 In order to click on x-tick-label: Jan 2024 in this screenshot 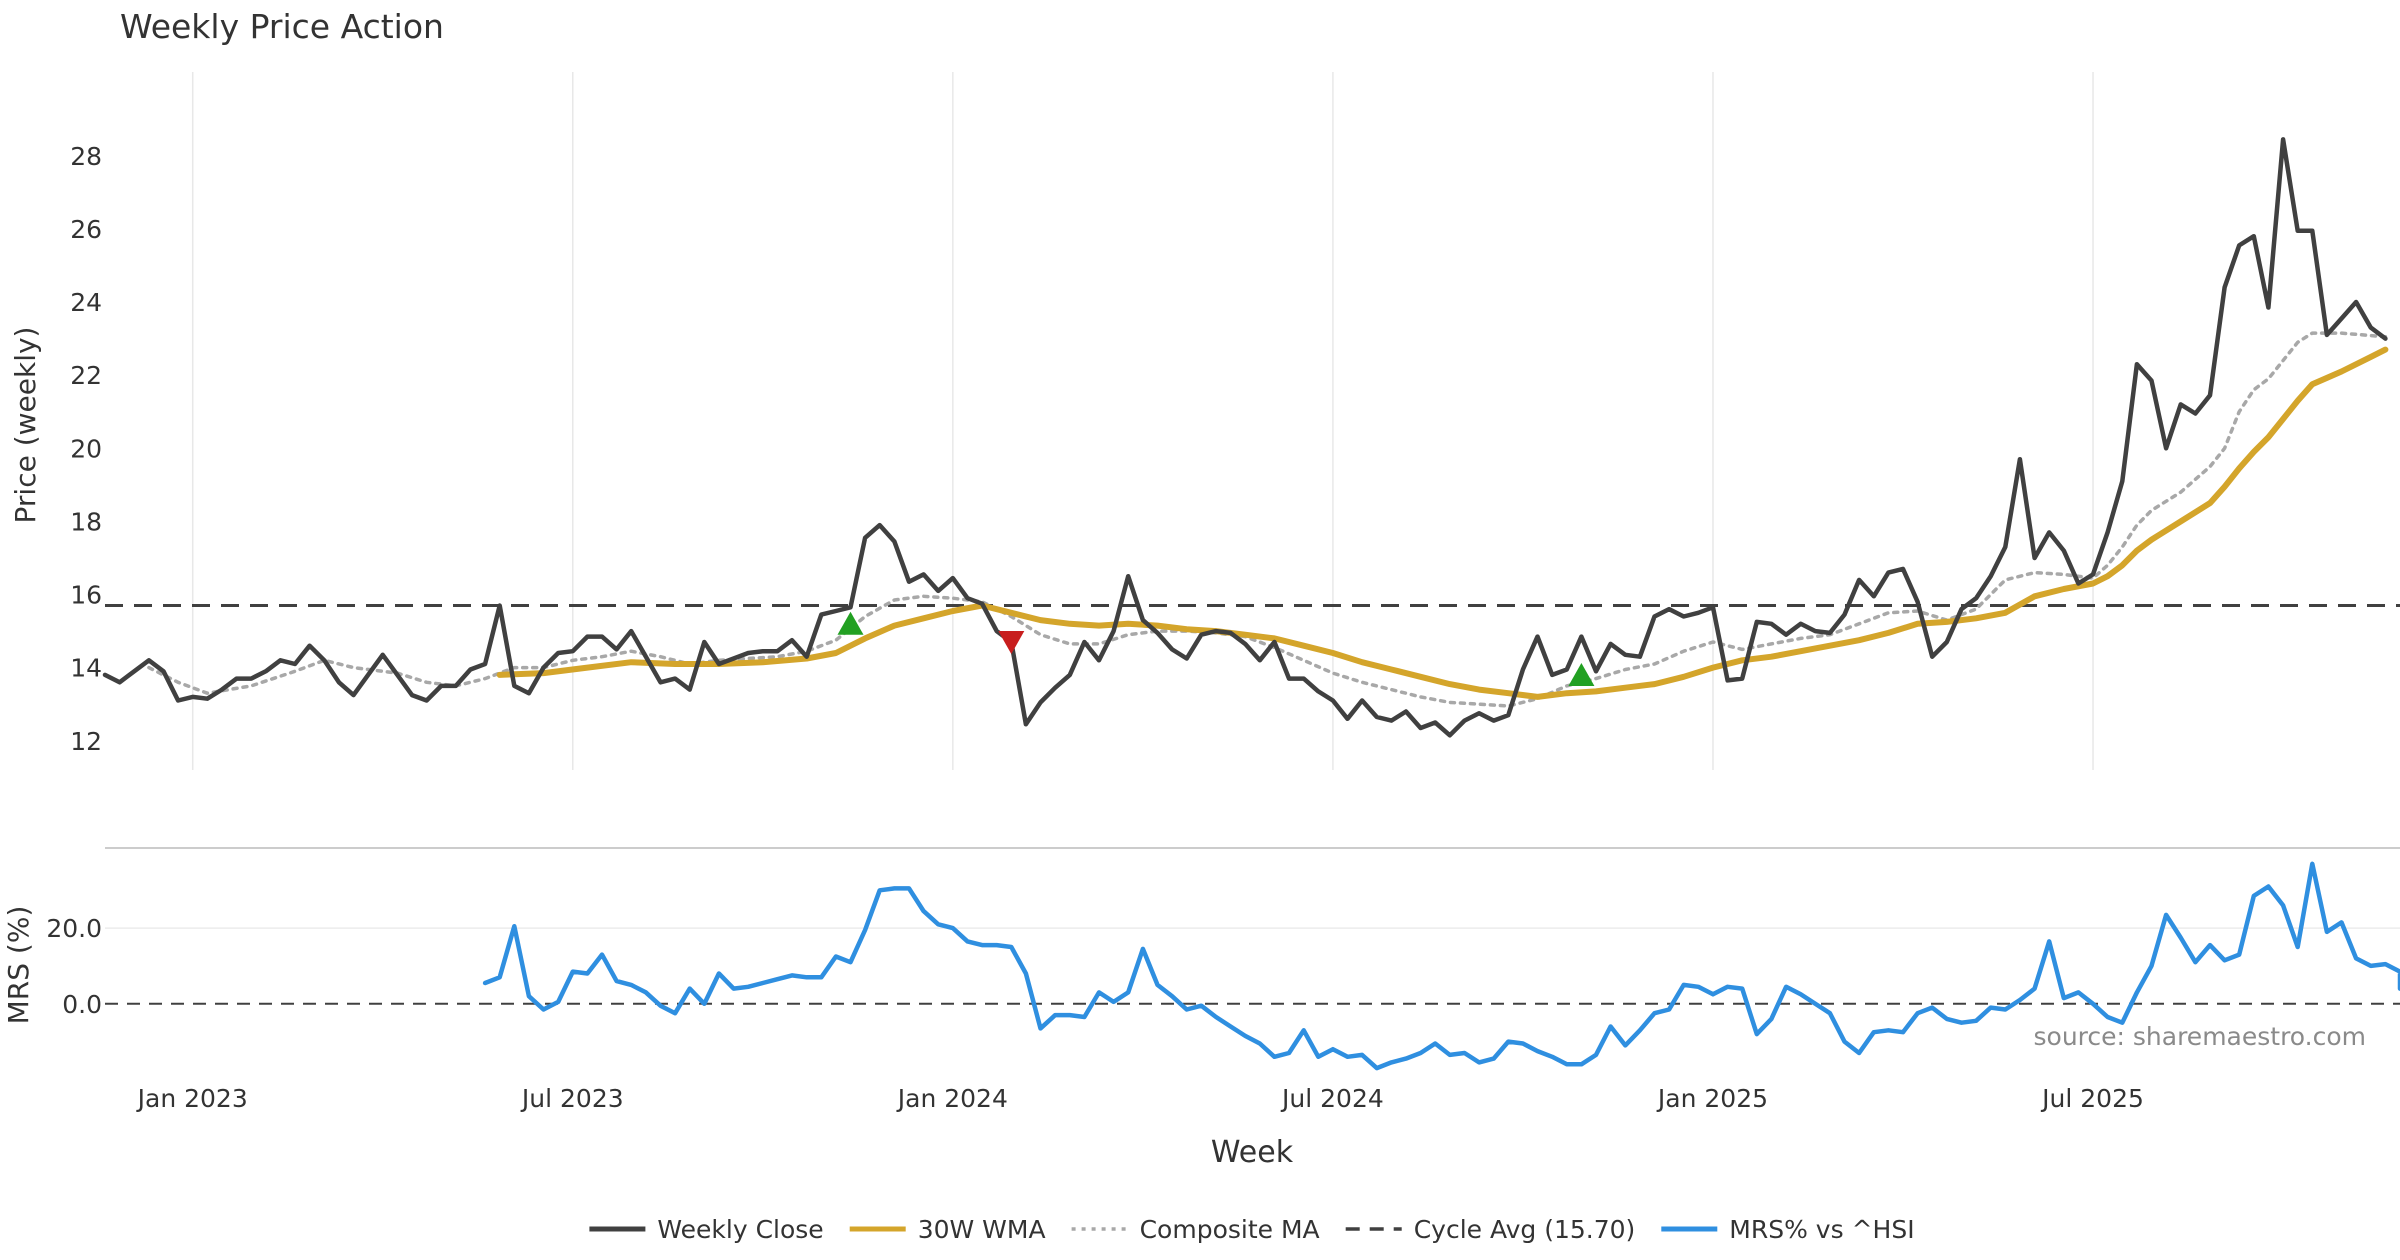, I will do `click(952, 1098)`.